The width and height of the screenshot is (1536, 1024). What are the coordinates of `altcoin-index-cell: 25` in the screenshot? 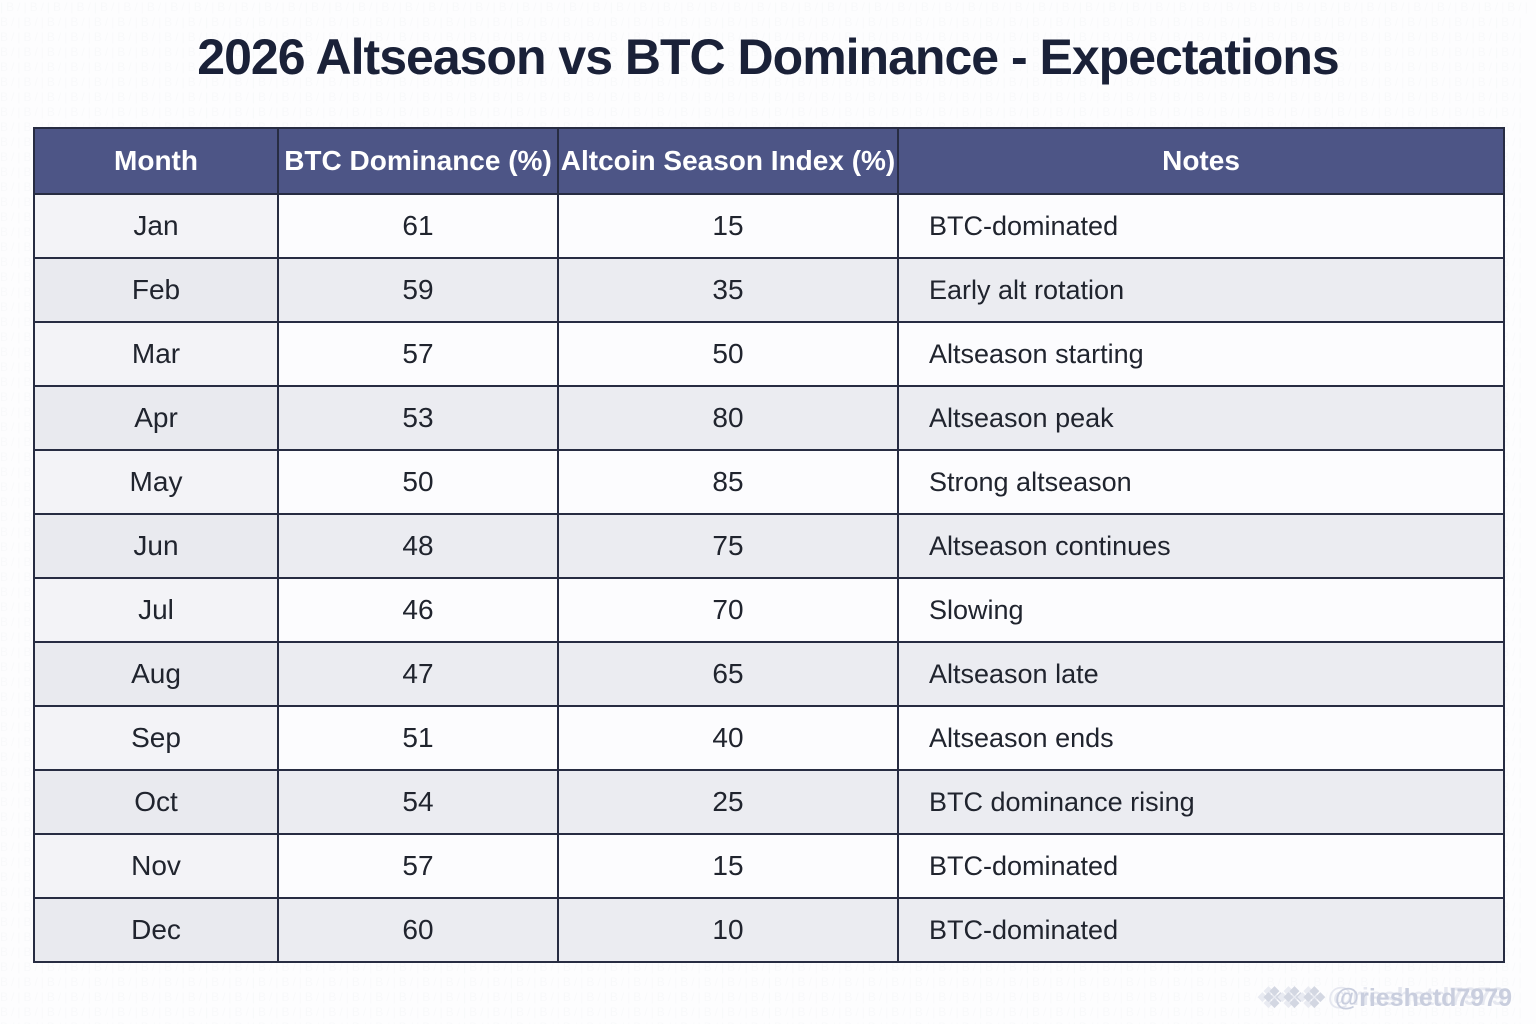 It's located at (728, 802).